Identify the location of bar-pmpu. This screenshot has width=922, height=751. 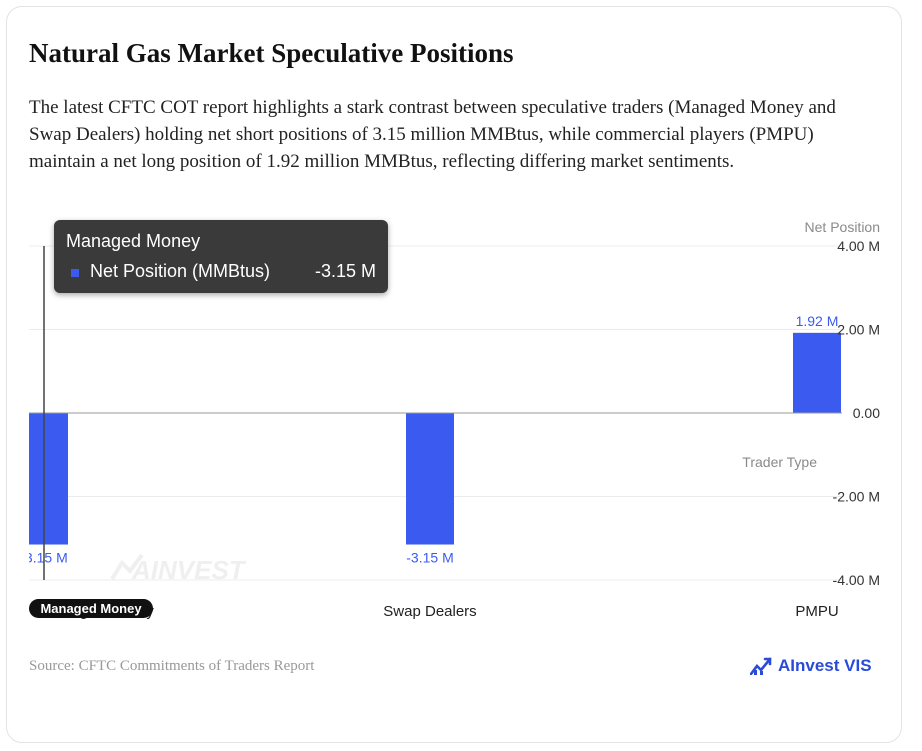
(817, 372).